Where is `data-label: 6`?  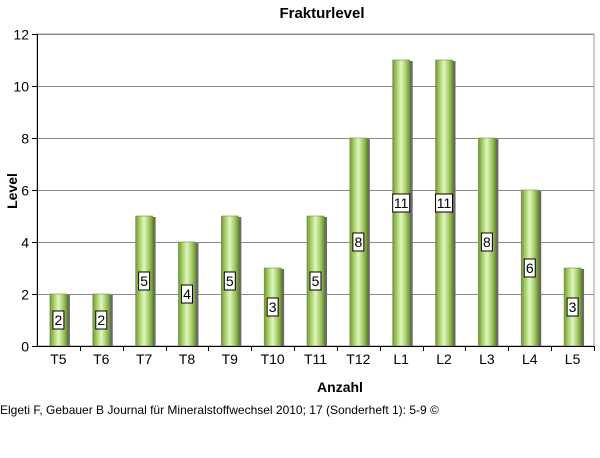 data-label: 6 is located at coordinates (530, 268).